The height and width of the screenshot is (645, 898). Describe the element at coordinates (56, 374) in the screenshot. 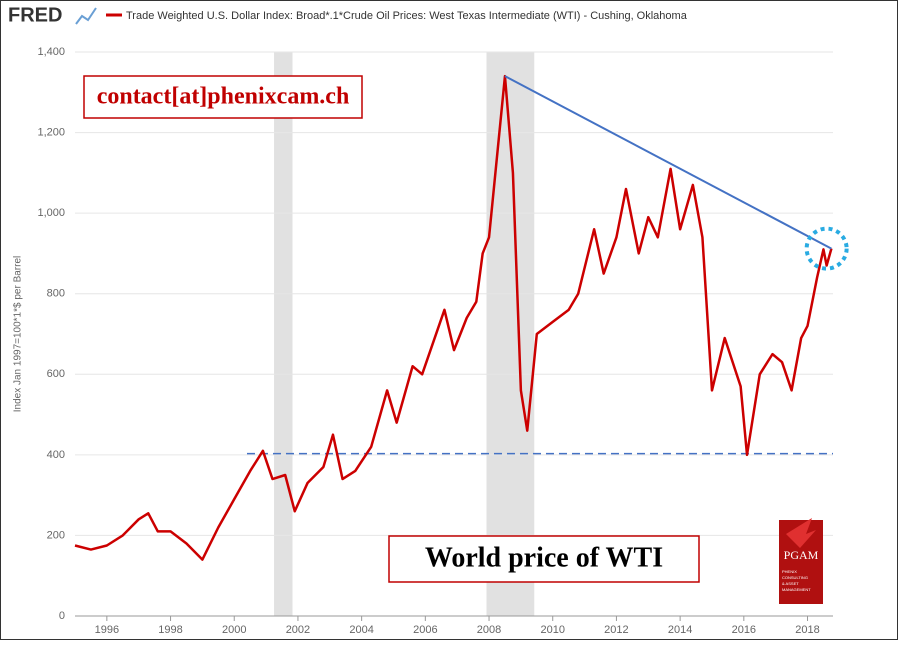

I see `y-tick-label: 600` at that location.